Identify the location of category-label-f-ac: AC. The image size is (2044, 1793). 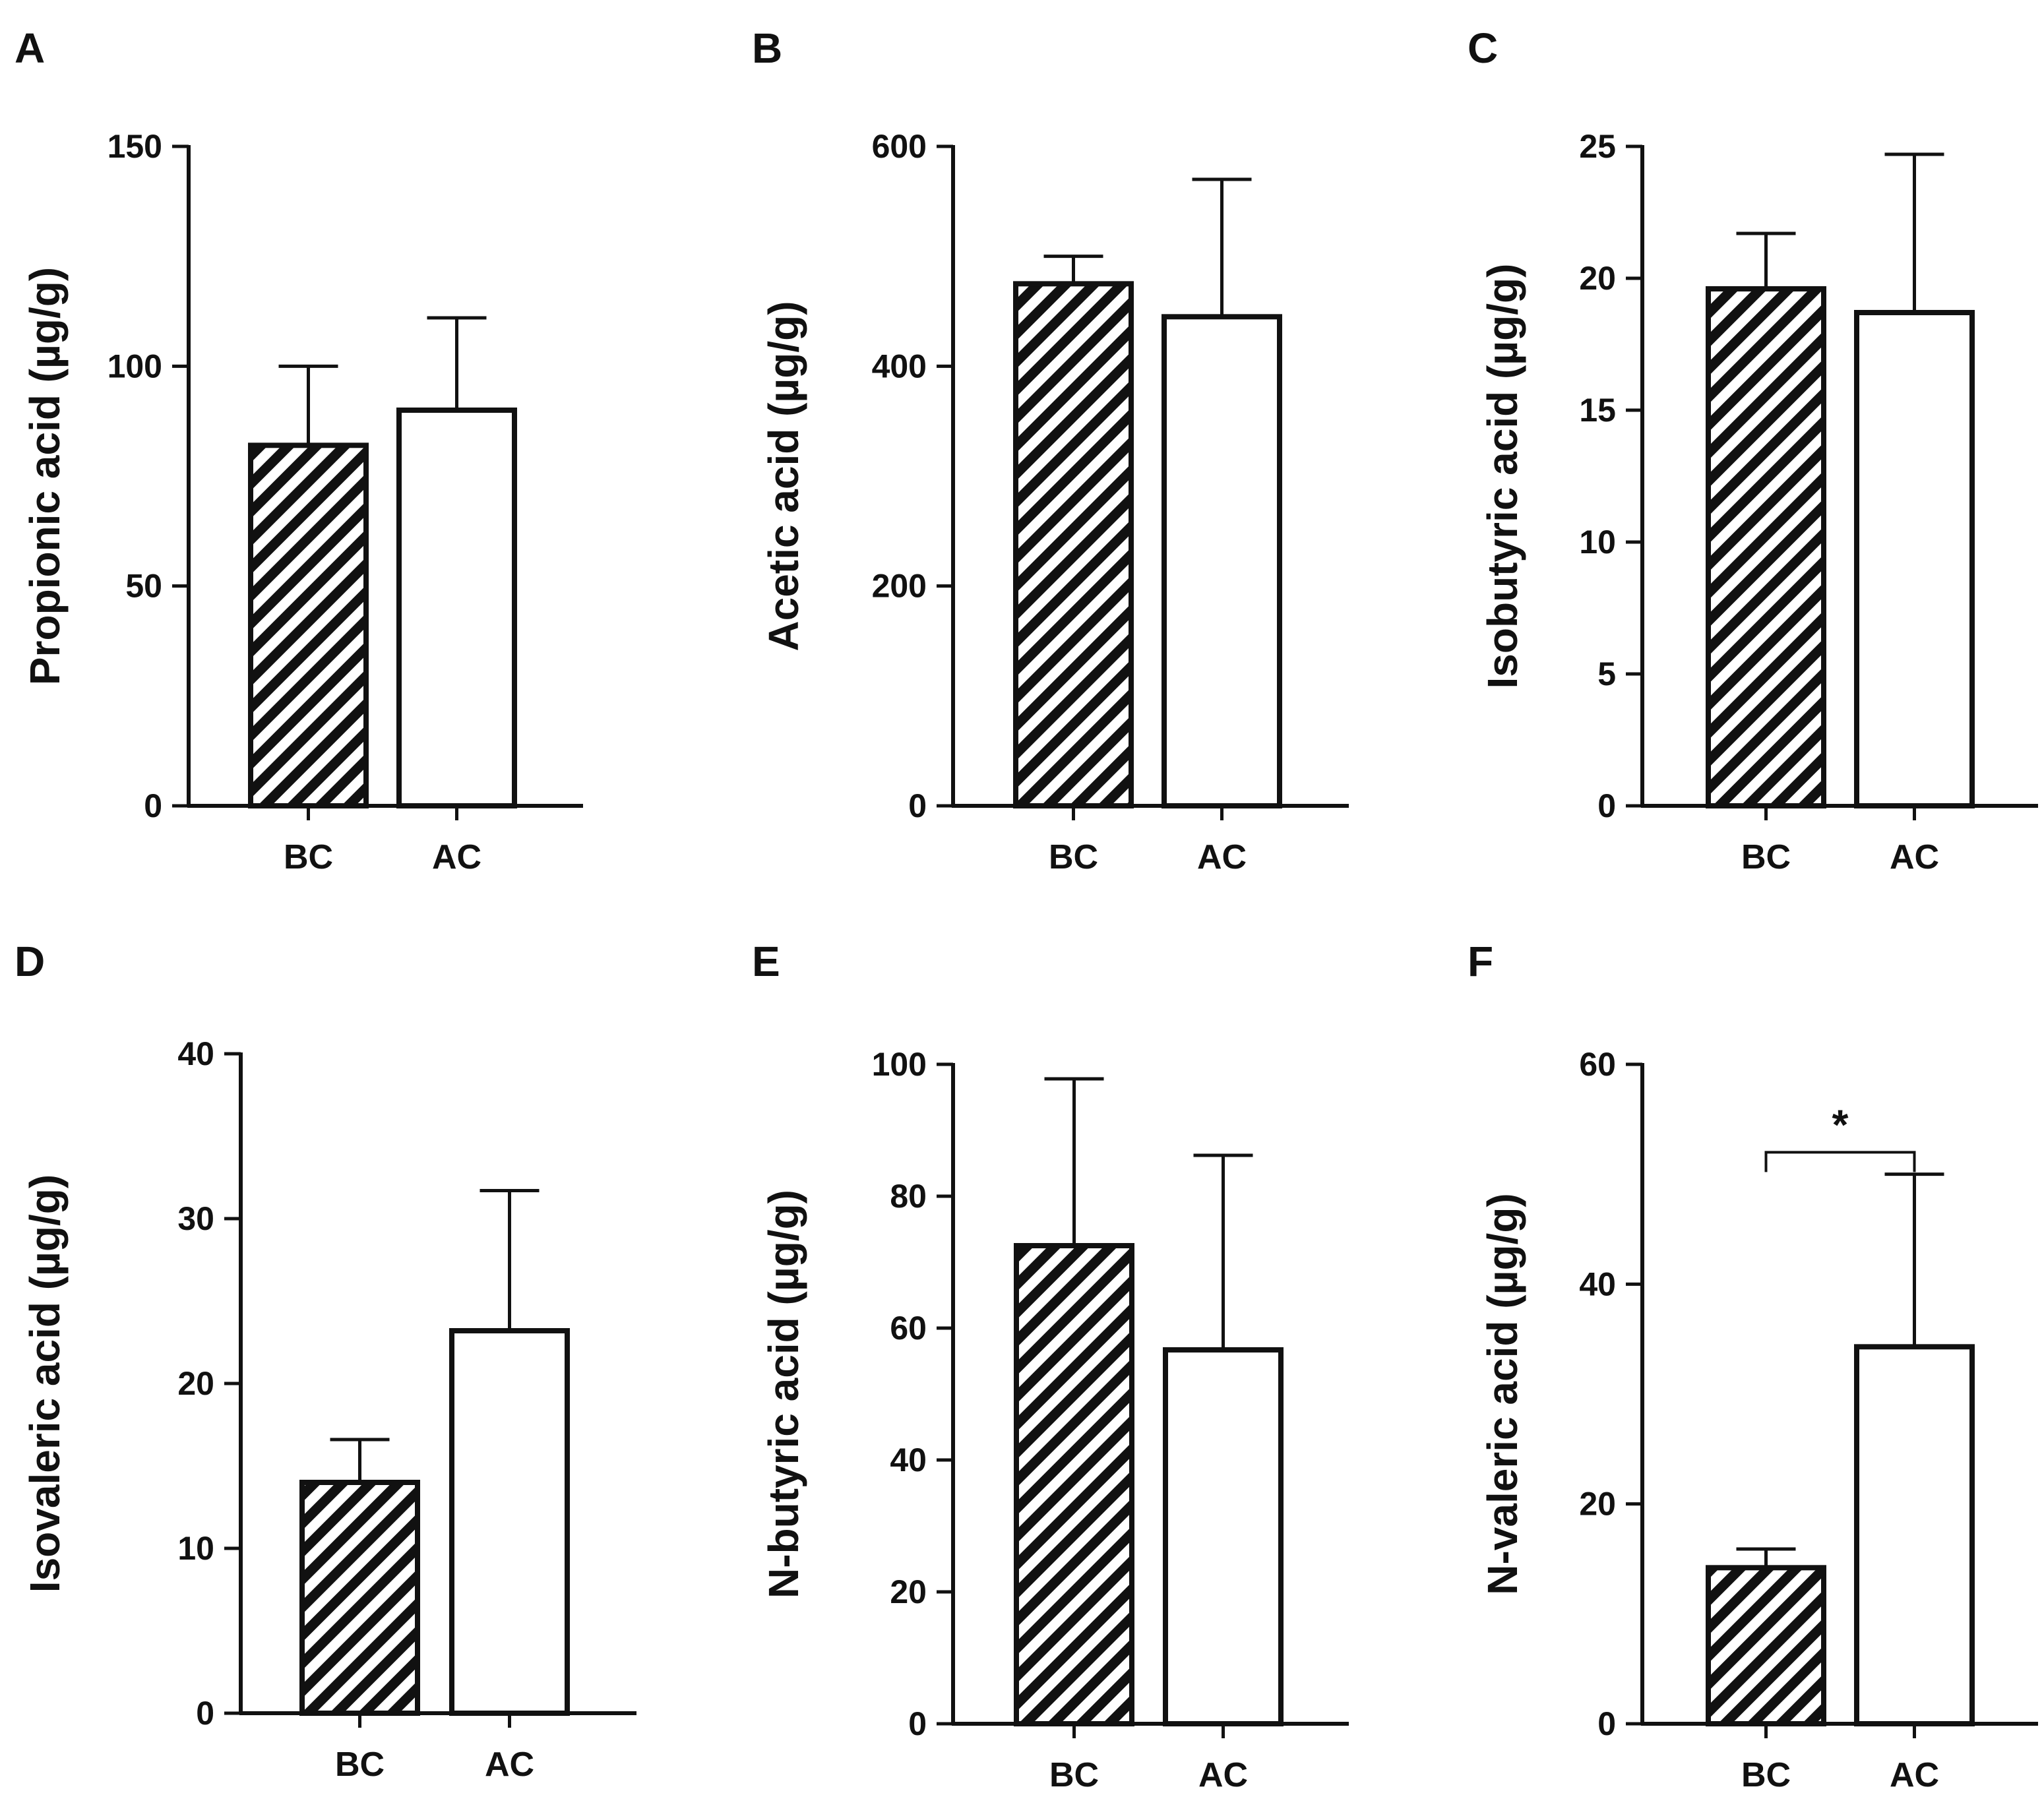
(1914, 1774).